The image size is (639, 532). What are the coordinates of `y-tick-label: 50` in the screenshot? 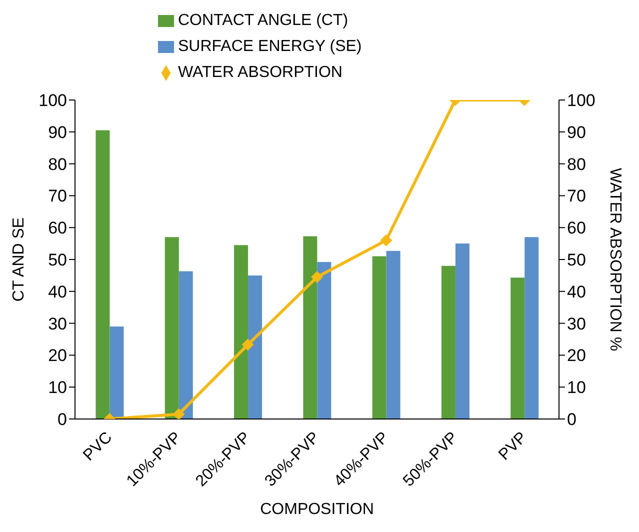 It's located at (57, 260).